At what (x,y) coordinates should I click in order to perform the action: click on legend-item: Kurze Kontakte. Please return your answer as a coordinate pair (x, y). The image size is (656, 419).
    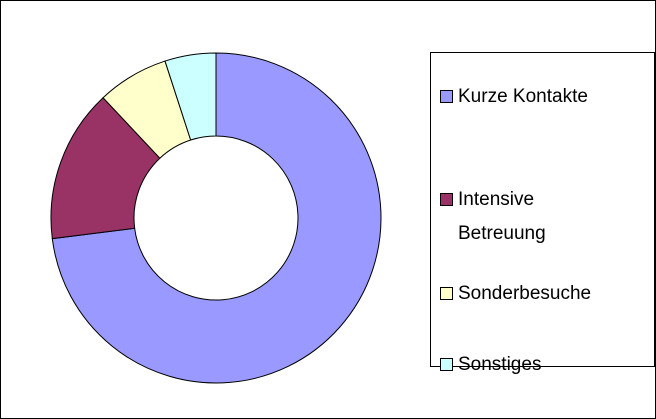
    Looking at the image, I should click on (514, 96).